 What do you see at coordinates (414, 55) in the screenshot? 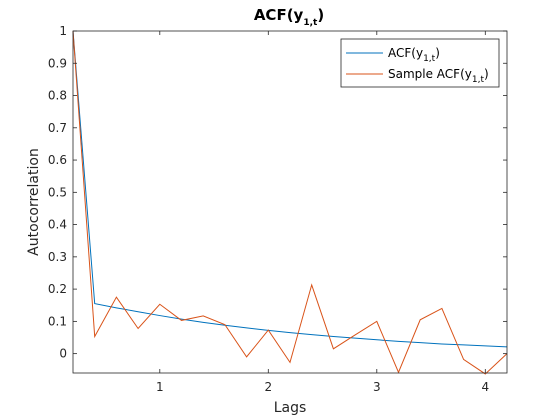
I see `legend-label-acf: ACF(y1,t)` at bounding box center [414, 55].